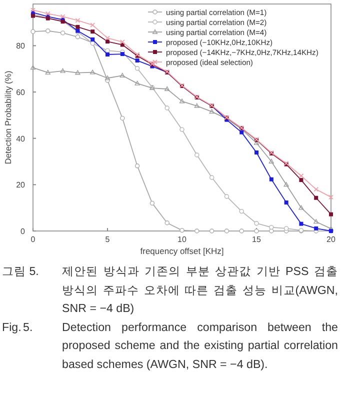 The width and height of the screenshot is (341, 401). What do you see at coordinates (21, 93) in the screenshot?
I see `y-tick-label: 60` at bounding box center [21, 93].